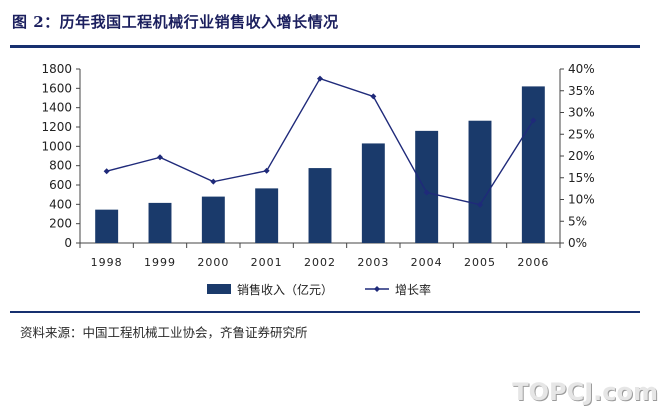  I want to click on watermark-logo: TOPCJ.com, so click(585, 392).